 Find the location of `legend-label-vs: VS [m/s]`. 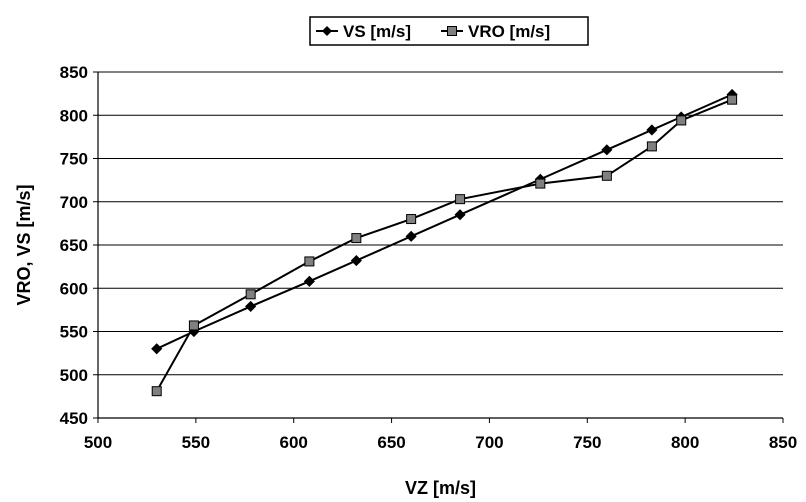

legend-label-vs: VS [m/s] is located at coordinates (377, 31).